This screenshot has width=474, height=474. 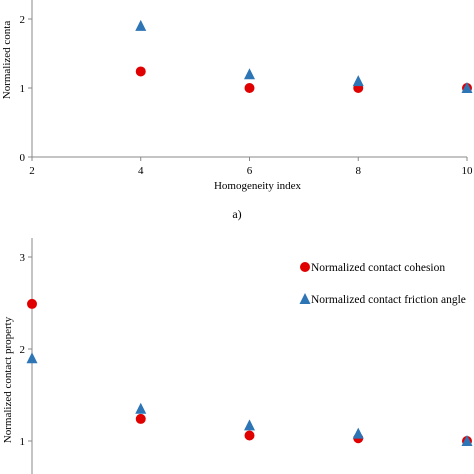 I want to click on p2-y-tick-label-2: 3, so click(x=23, y=258).